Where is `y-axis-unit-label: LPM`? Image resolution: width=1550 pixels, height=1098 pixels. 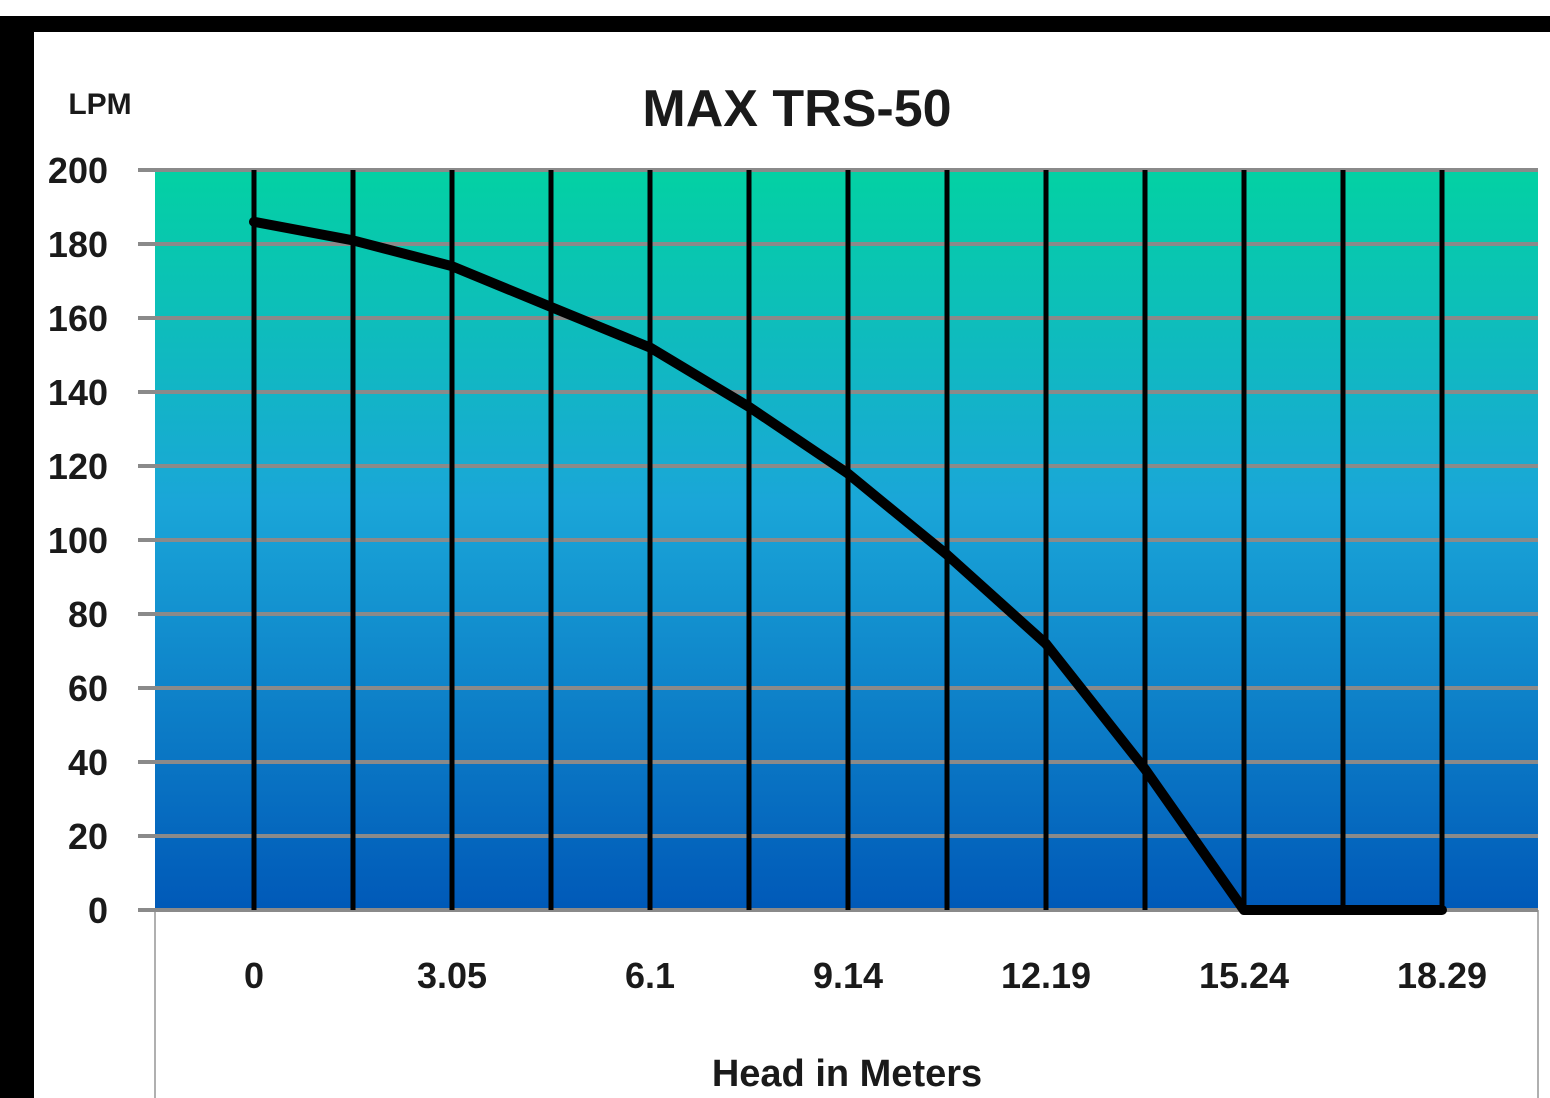
y-axis-unit-label: LPM is located at coordinates (99, 104).